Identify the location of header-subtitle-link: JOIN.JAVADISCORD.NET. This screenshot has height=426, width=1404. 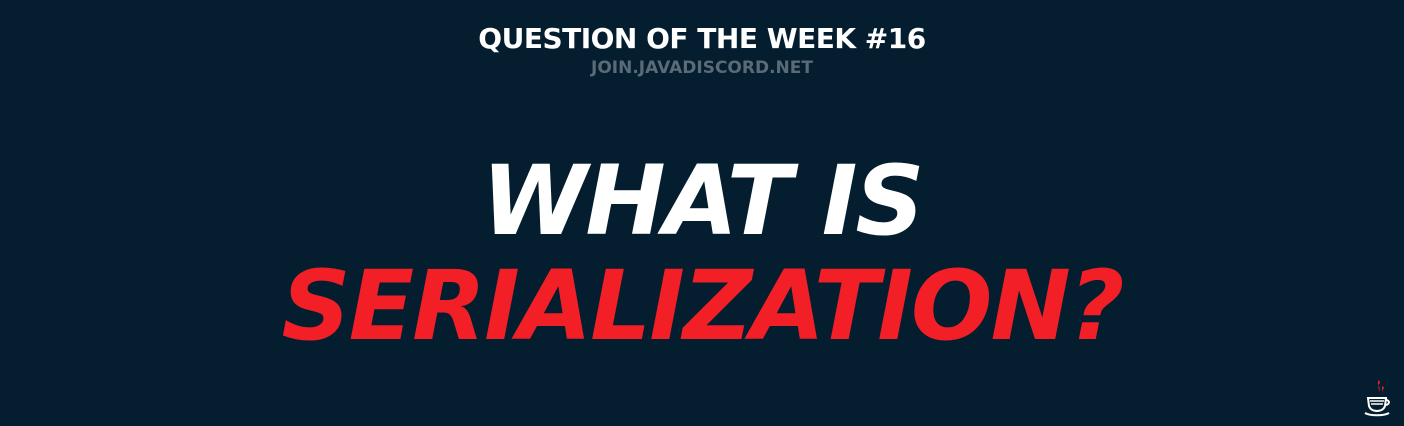
(702, 68).